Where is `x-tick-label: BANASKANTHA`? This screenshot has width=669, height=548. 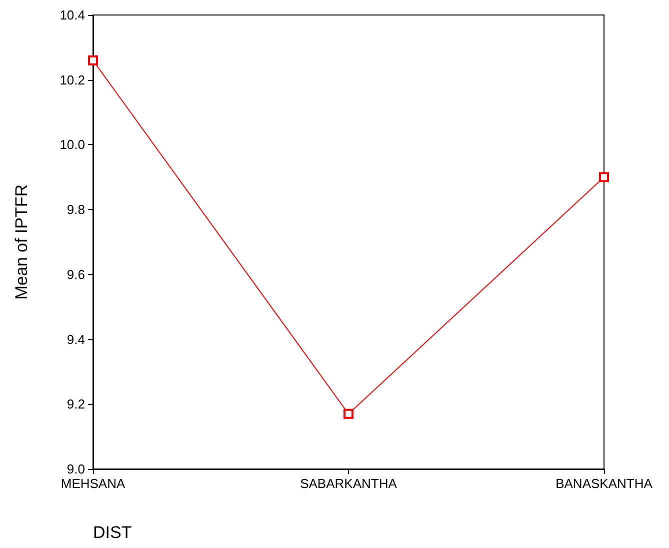
x-tick-label: BANASKANTHA is located at coordinates (604, 483).